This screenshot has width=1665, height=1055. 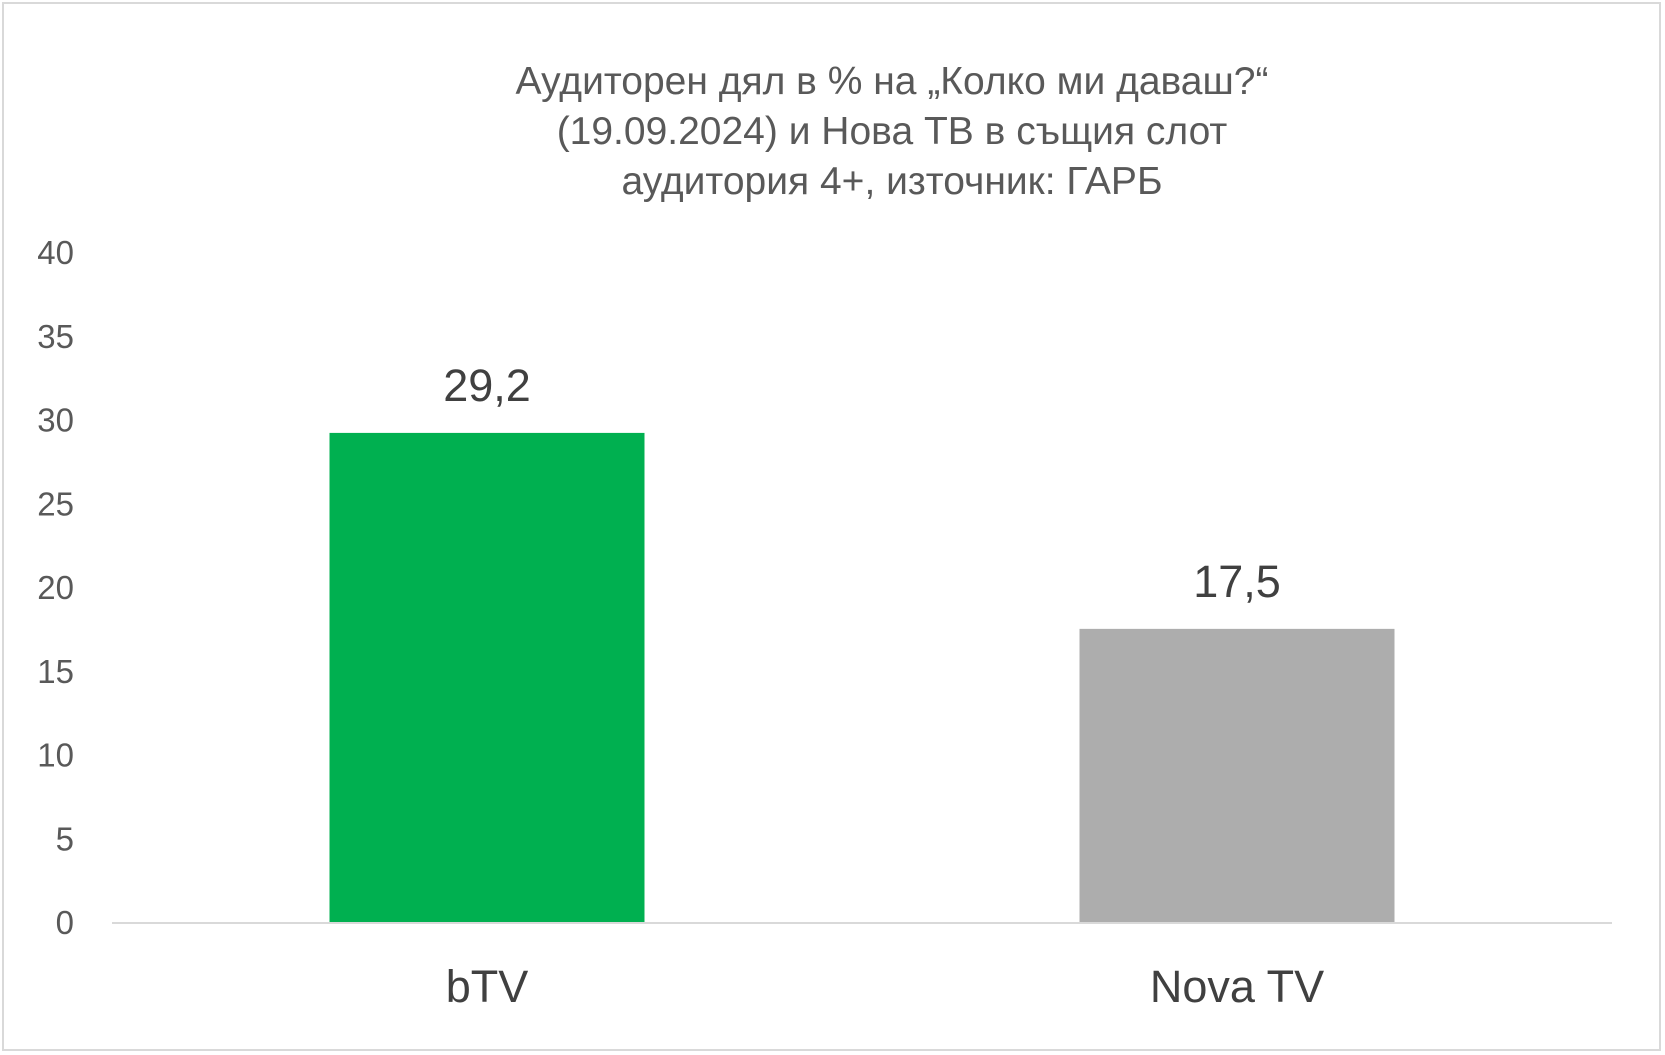 I want to click on y-tick-label: 35, so click(x=55, y=336).